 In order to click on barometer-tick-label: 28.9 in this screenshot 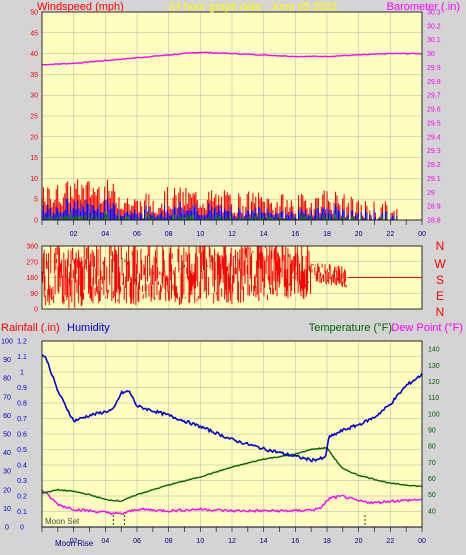, I will do `click(434, 207)`.